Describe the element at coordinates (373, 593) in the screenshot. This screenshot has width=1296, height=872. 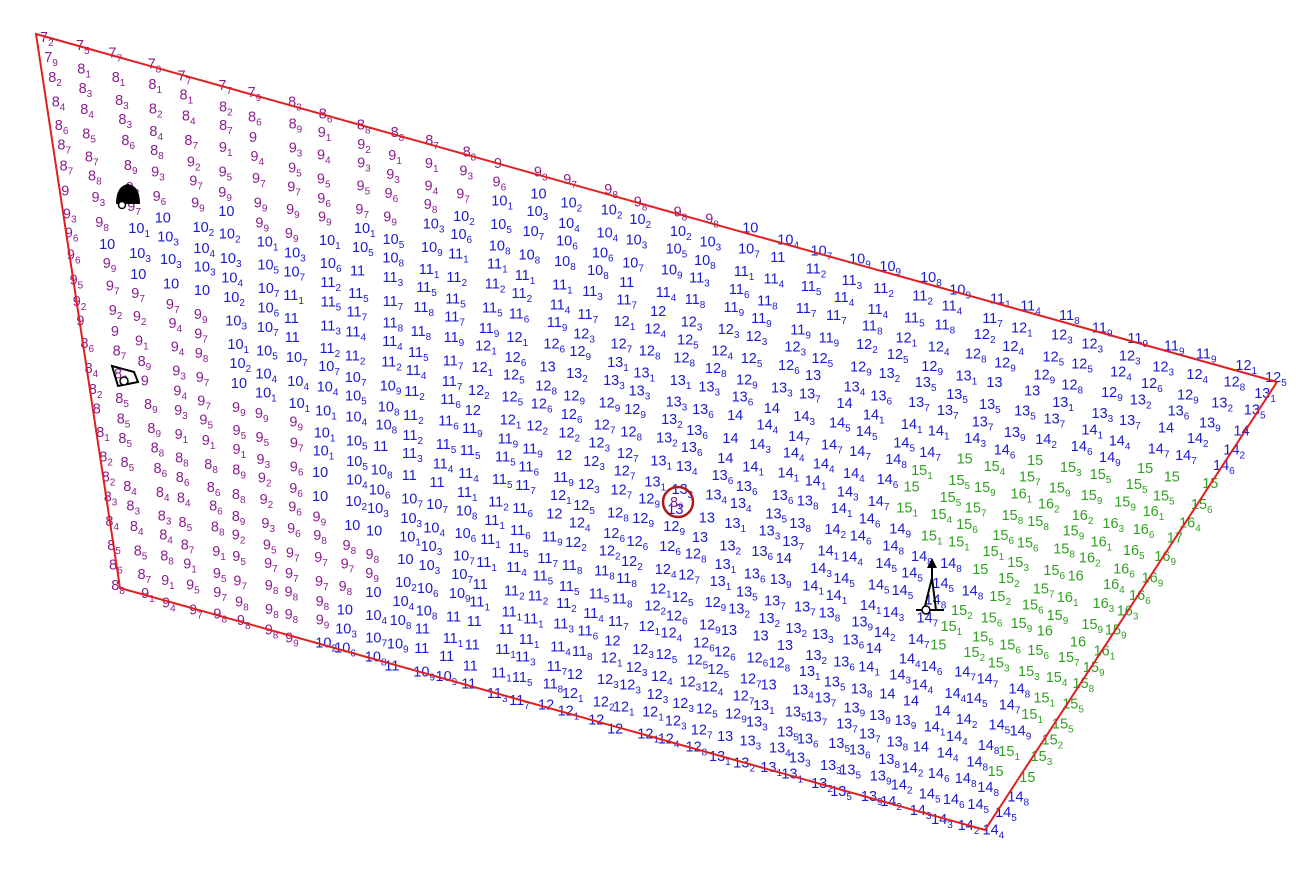
I see `grid-reading-label: 10` at that location.